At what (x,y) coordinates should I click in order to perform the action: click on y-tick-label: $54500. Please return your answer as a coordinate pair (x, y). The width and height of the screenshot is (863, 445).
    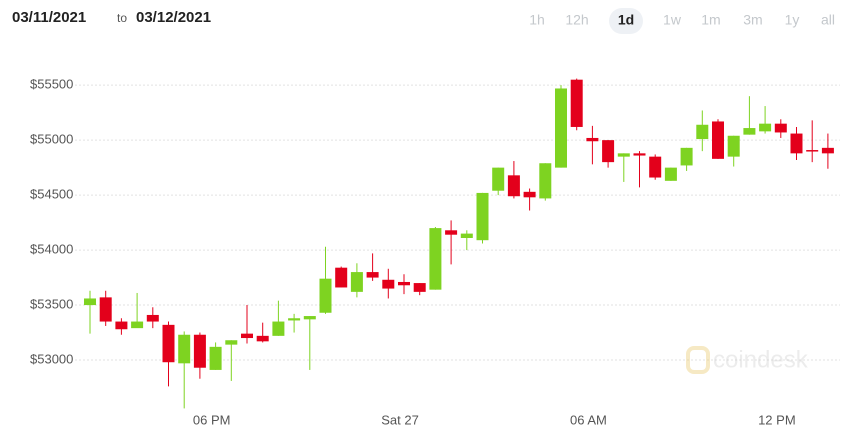
    Looking at the image, I should click on (51, 194).